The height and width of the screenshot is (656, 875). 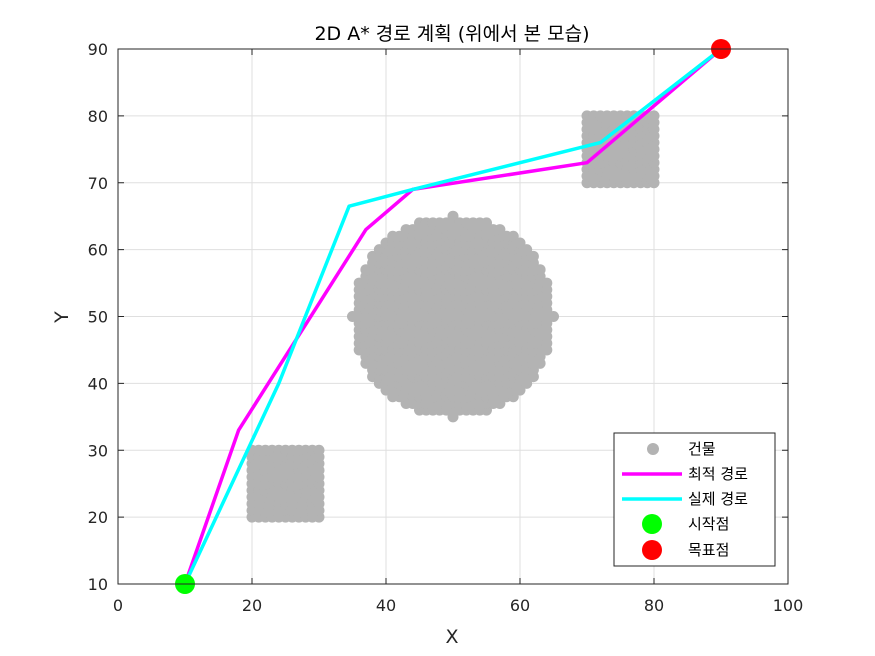 I want to click on x-tick-label: 20, so click(x=252, y=605).